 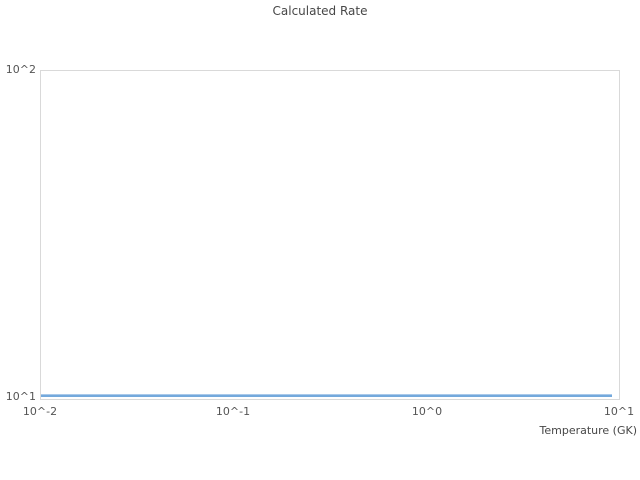 I want to click on x-axis-tick-0p01: 10^-2, so click(x=40, y=411).